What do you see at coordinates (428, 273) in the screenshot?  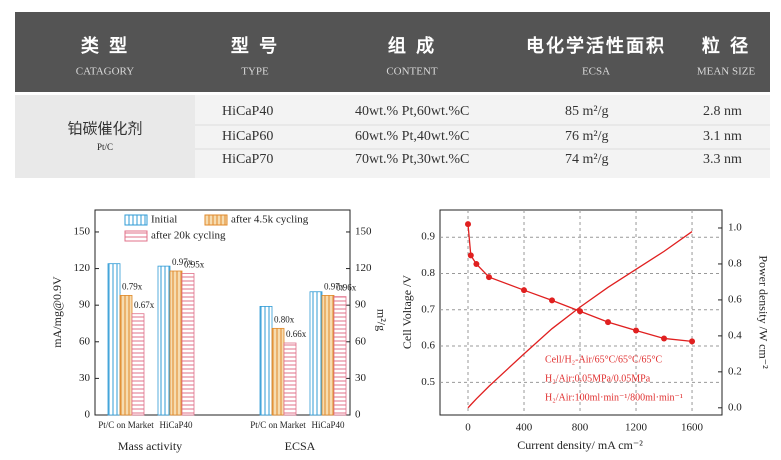 I see `y-tick-label: 0.8` at bounding box center [428, 273].